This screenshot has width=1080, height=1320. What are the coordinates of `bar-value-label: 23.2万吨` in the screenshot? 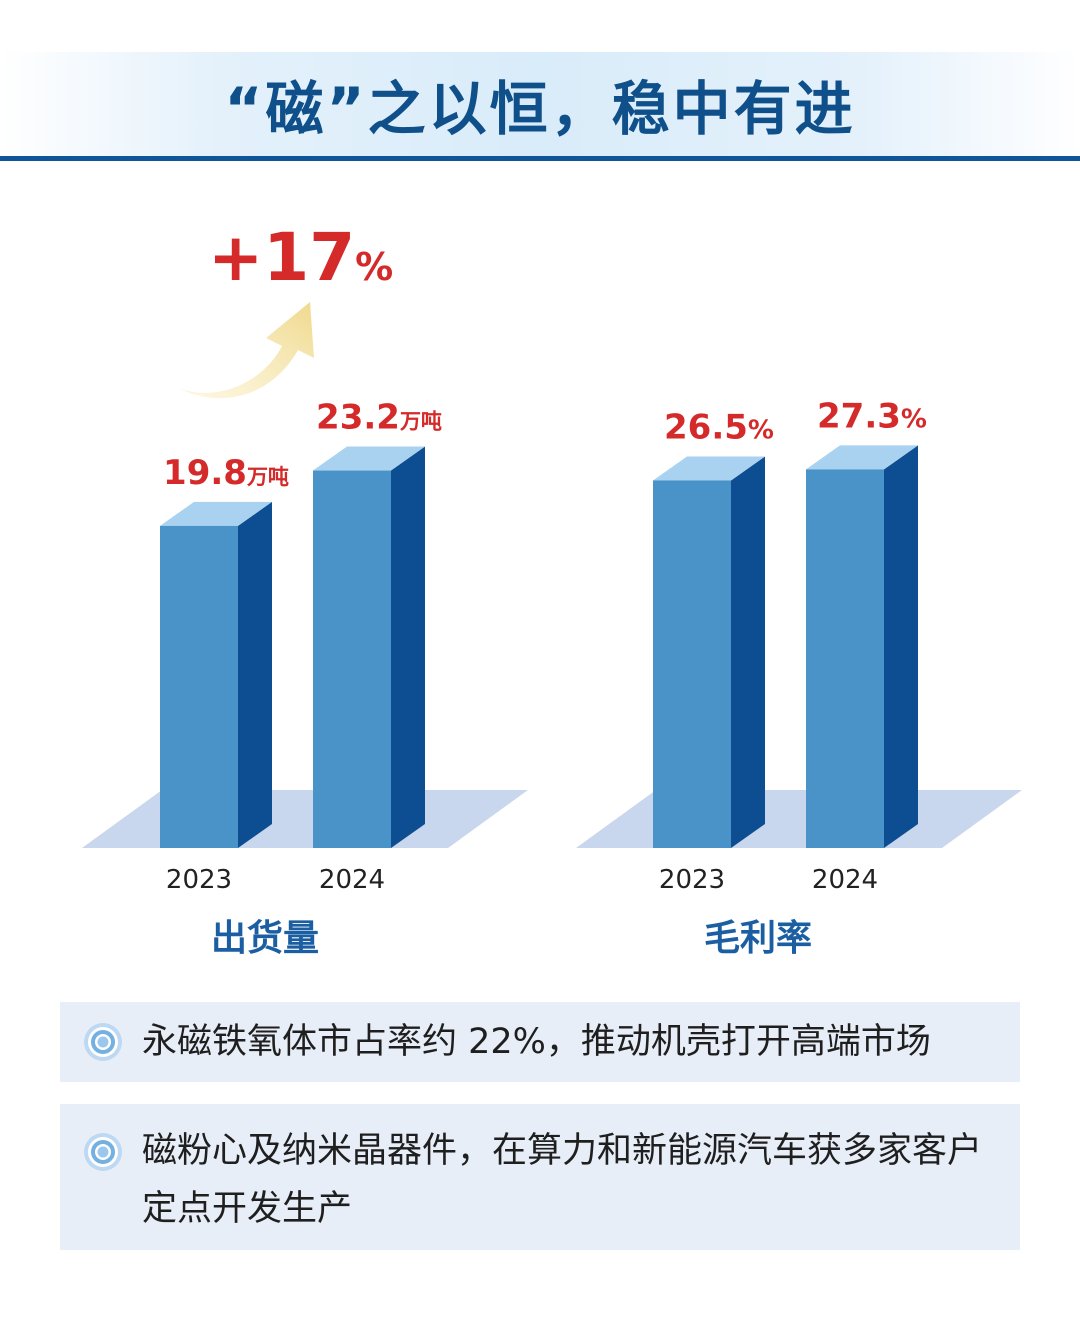 It's located at (379, 418).